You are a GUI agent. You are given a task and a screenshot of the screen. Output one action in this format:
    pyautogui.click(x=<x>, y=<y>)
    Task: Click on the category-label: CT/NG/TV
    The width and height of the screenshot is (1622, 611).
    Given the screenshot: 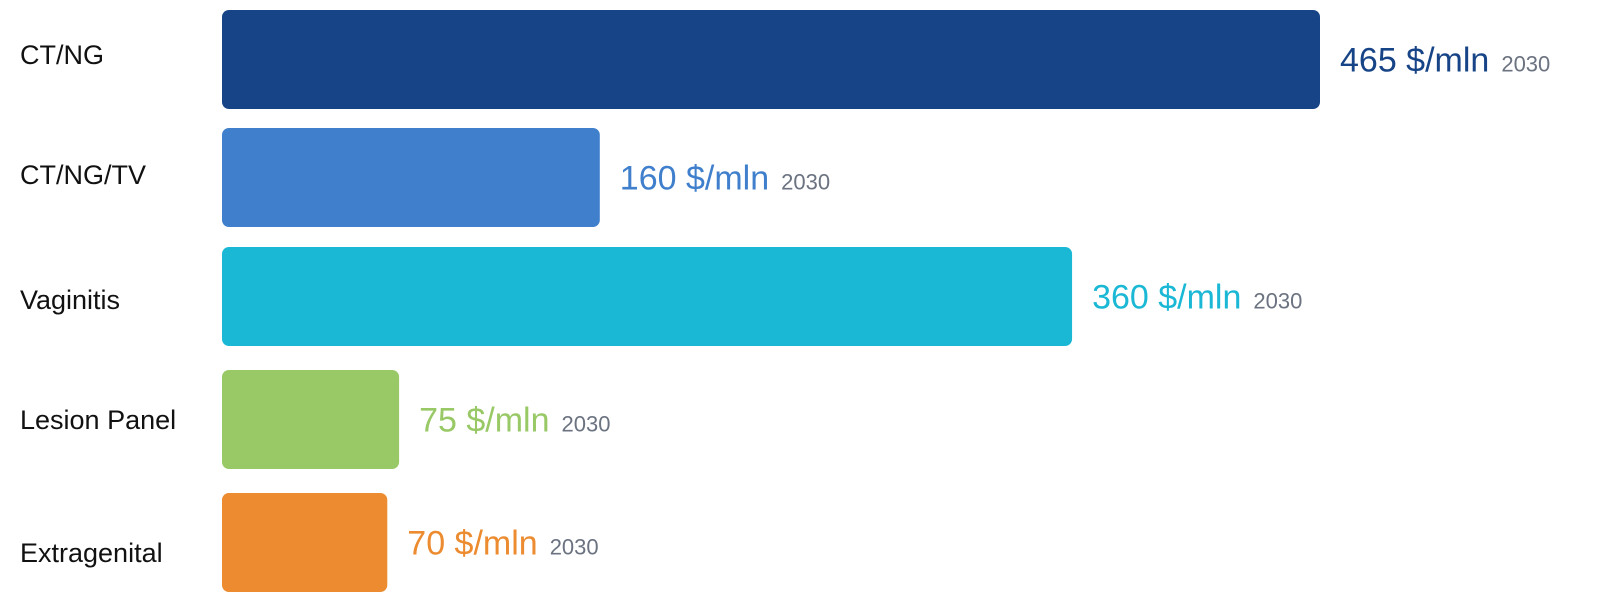 What is the action you would take?
    pyautogui.click(x=83, y=175)
    